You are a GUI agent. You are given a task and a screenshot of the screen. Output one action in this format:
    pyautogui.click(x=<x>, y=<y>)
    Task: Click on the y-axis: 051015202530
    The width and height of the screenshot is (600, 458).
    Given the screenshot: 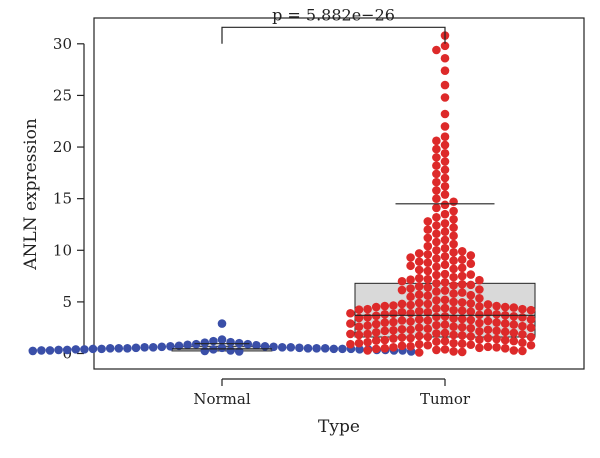 What is the action you would take?
    pyautogui.click(x=69, y=199)
    